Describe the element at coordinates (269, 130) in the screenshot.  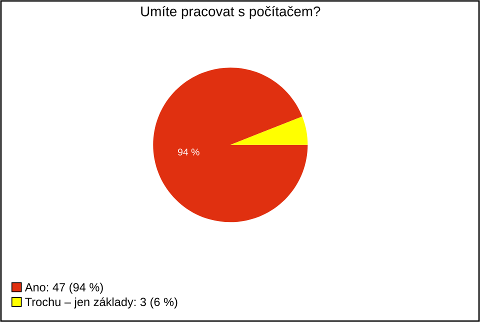
I see `pie-slice` at that location.